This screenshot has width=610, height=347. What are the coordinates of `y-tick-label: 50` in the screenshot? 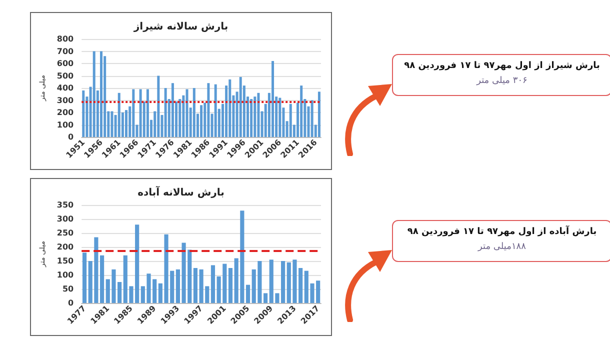 It's located at (68, 289).